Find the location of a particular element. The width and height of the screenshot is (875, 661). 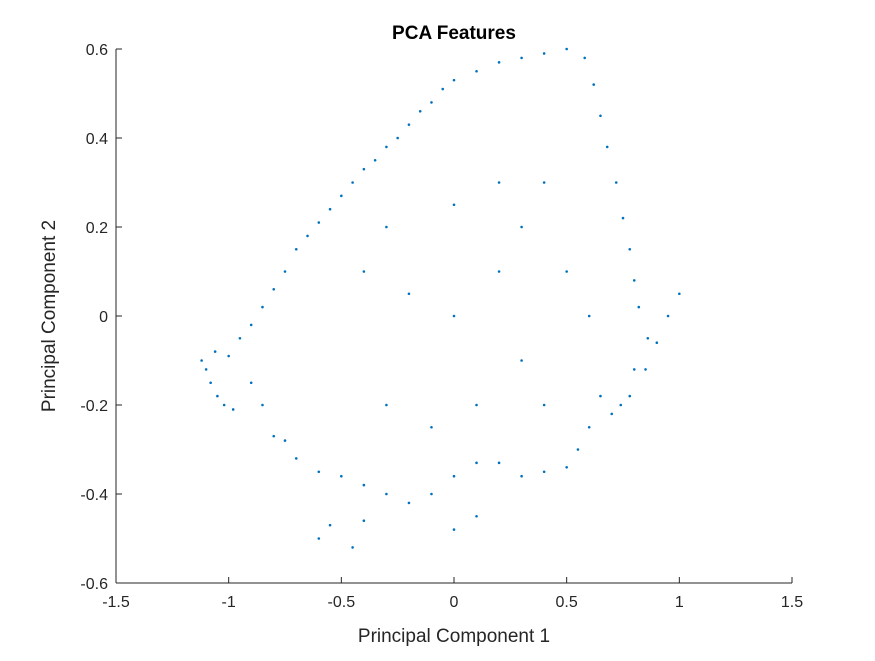

x-tick-label: 1.5 is located at coordinates (792, 602).